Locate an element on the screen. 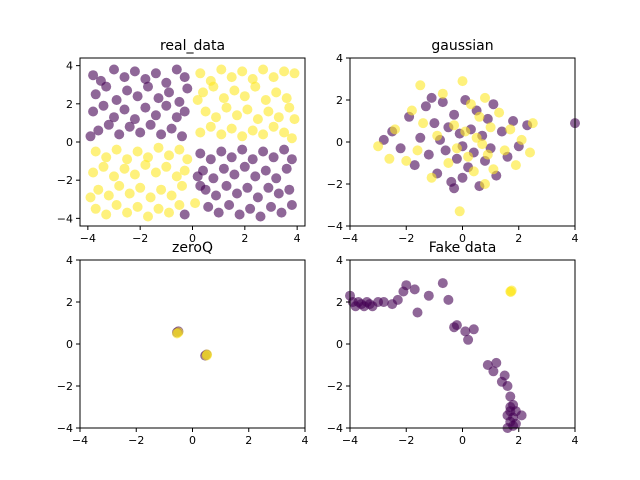  ytick-label-3-0: −4 is located at coordinates (335, 428).